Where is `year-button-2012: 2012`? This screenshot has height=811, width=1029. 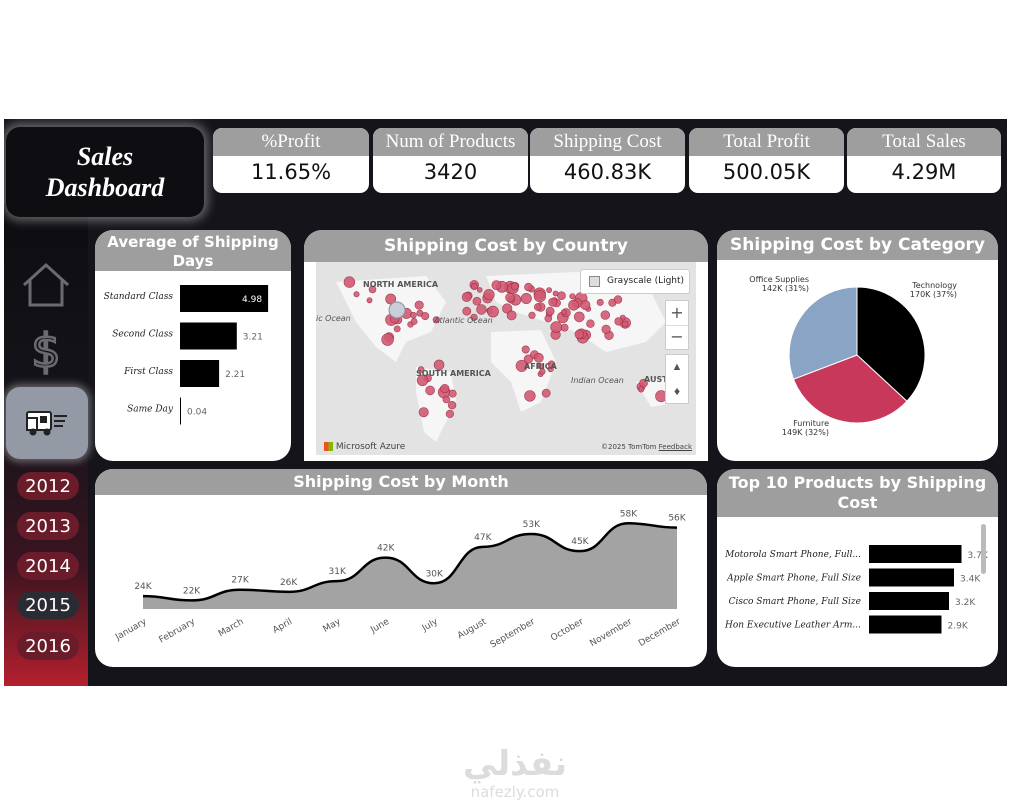
year-button-2012: 2012 is located at coordinates (48, 486).